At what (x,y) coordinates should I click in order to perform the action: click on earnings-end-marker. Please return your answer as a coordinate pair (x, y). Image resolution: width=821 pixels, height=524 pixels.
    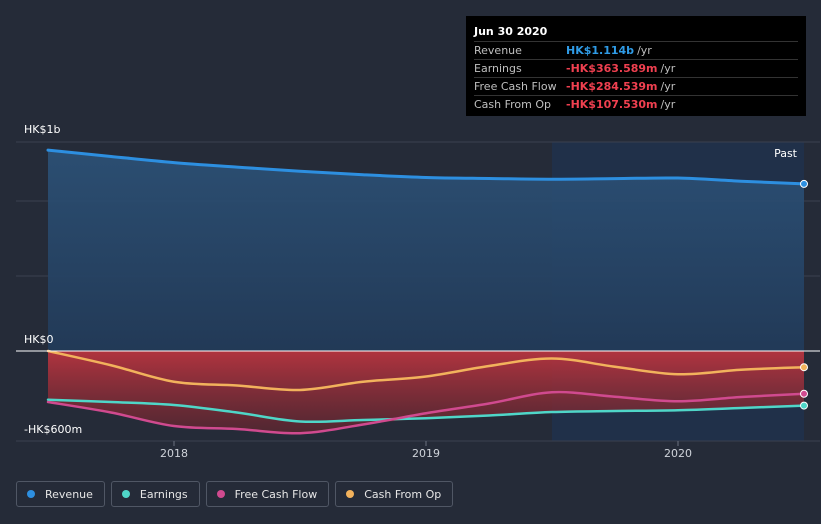
    Looking at the image, I should click on (804, 405).